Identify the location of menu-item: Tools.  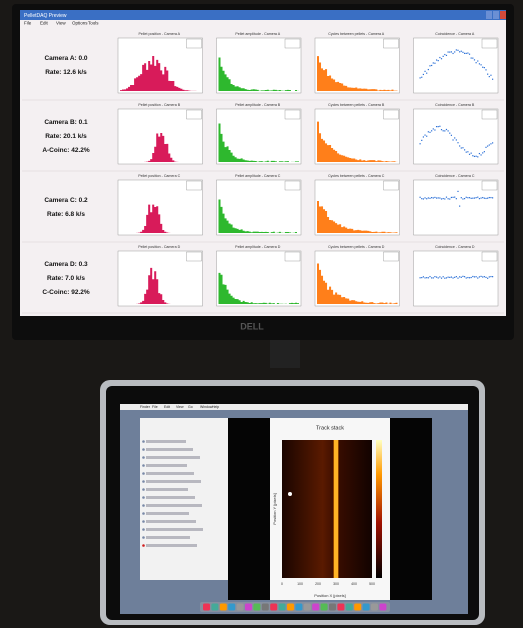
(93, 23).